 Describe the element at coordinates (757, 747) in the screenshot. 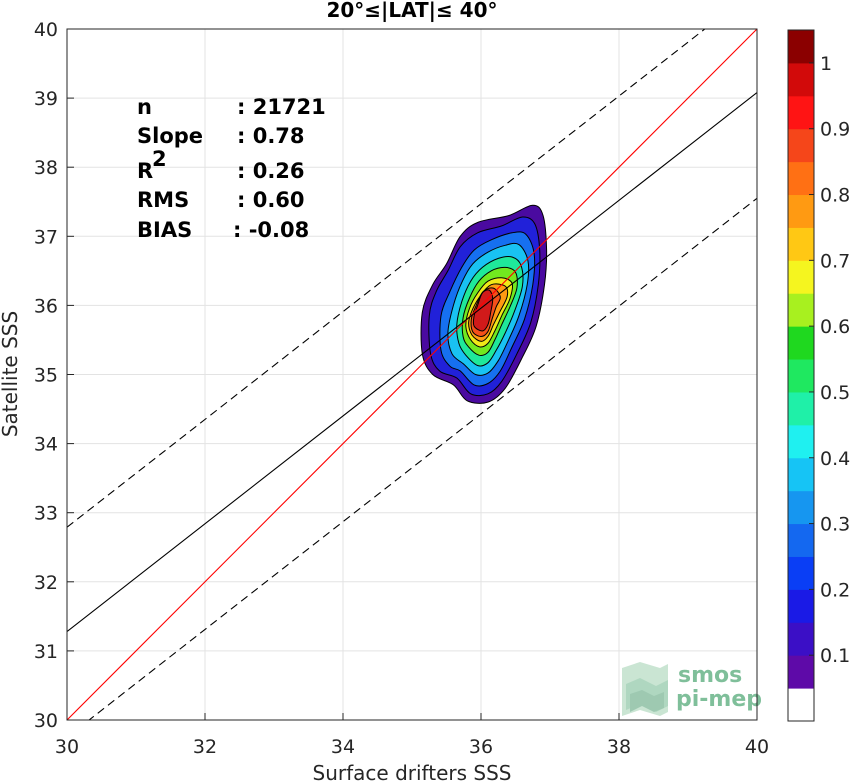

I see `x-tick-label: 40` at that location.